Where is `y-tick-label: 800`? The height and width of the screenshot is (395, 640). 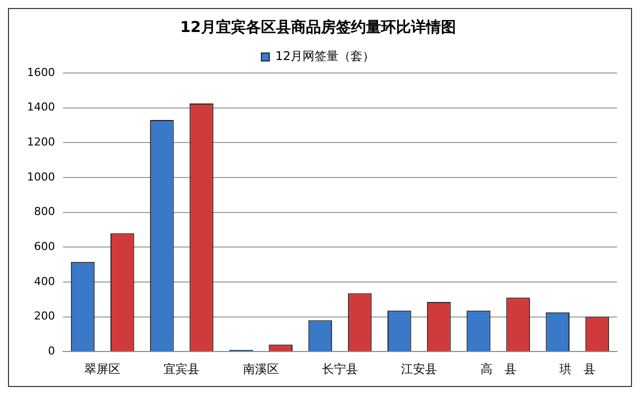 y-tick-label: 800 is located at coordinates (44, 211).